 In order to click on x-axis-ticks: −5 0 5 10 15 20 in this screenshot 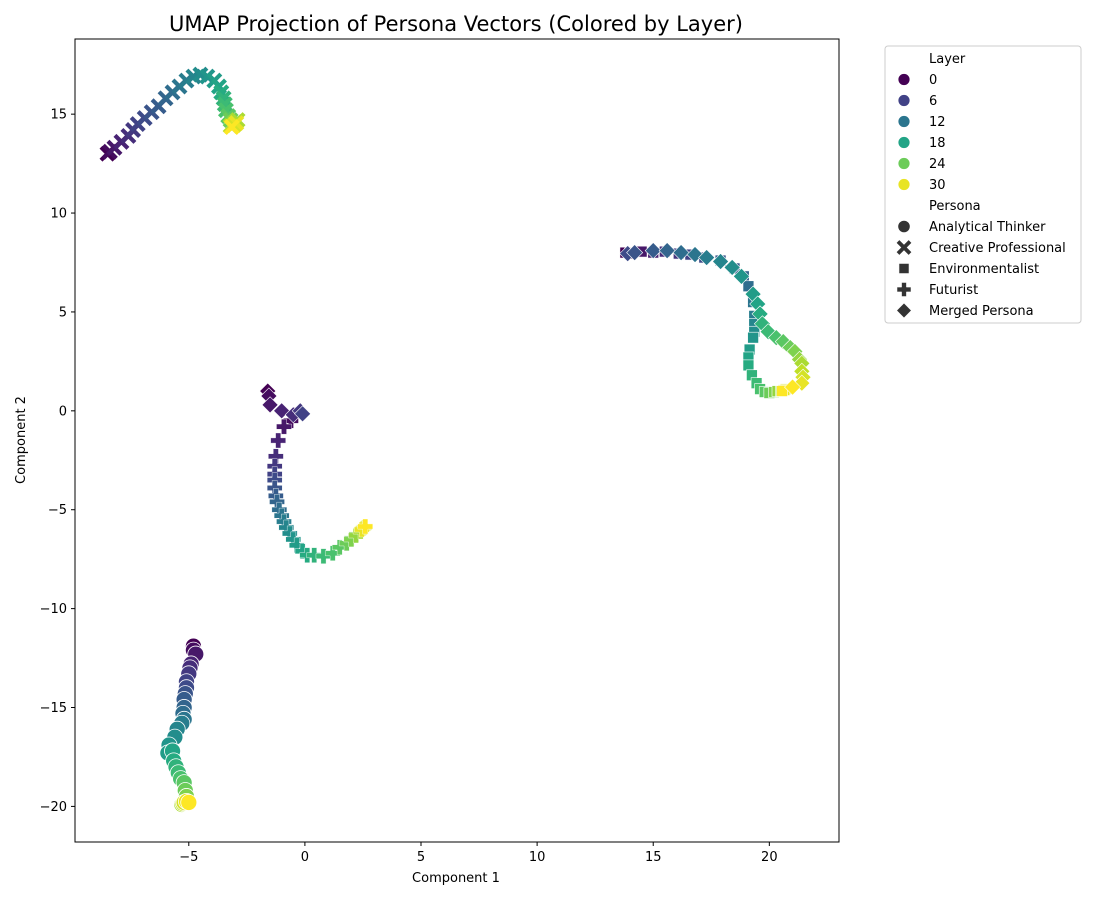, I will do `click(478, 853)`.